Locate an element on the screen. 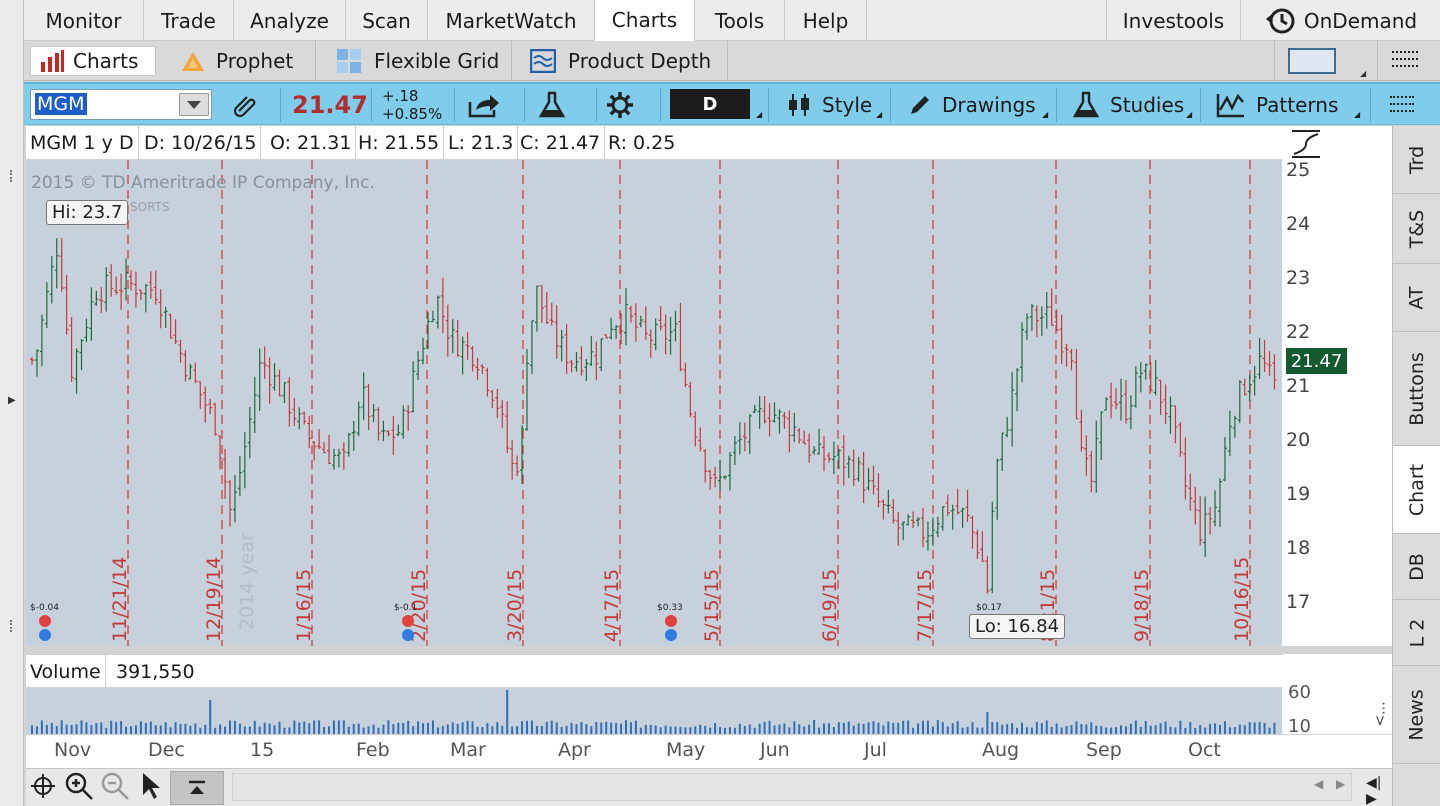 This screenshot has height=806, width=1440. tab-tns: T&S is located at coordinates (1416, 229).